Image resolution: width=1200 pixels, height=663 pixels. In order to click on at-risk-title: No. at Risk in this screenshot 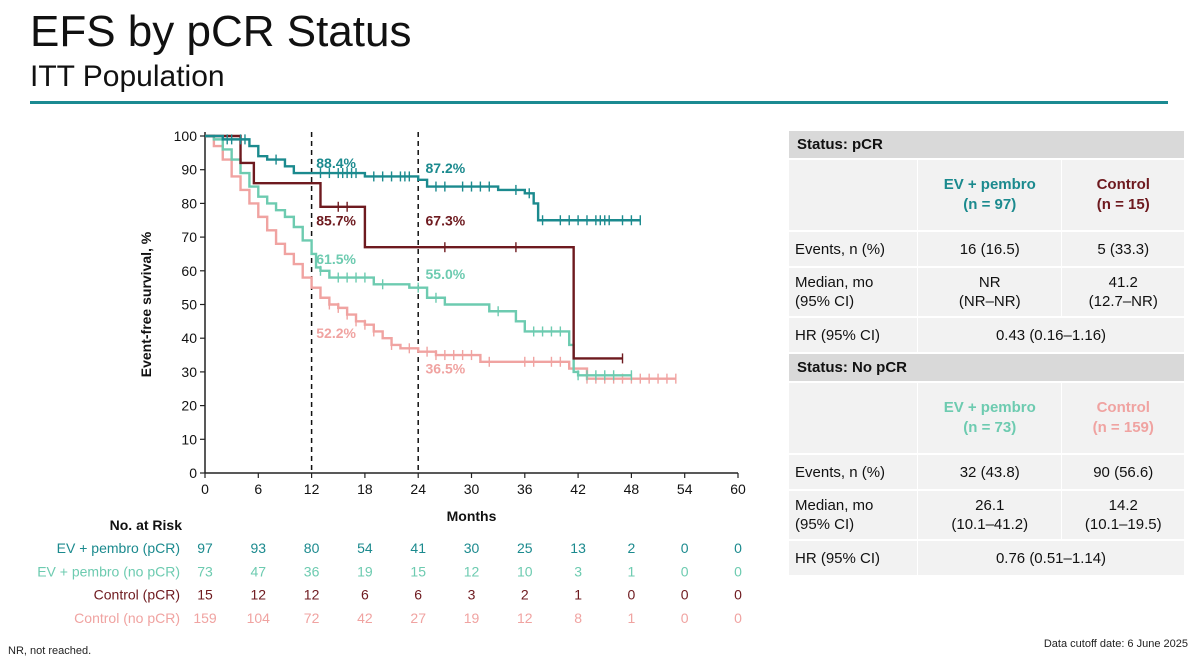, I will do `click(146, 525)`.